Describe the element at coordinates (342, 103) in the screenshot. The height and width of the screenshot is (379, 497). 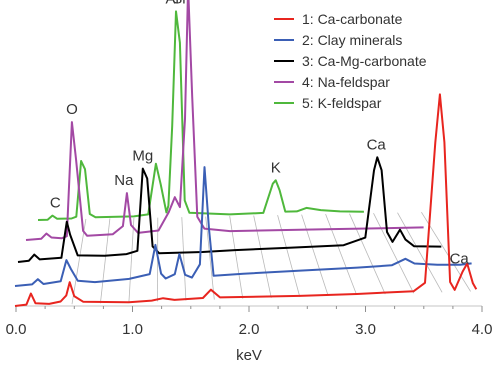
I see `legend-entry: 5: K-feldspar` at that location.